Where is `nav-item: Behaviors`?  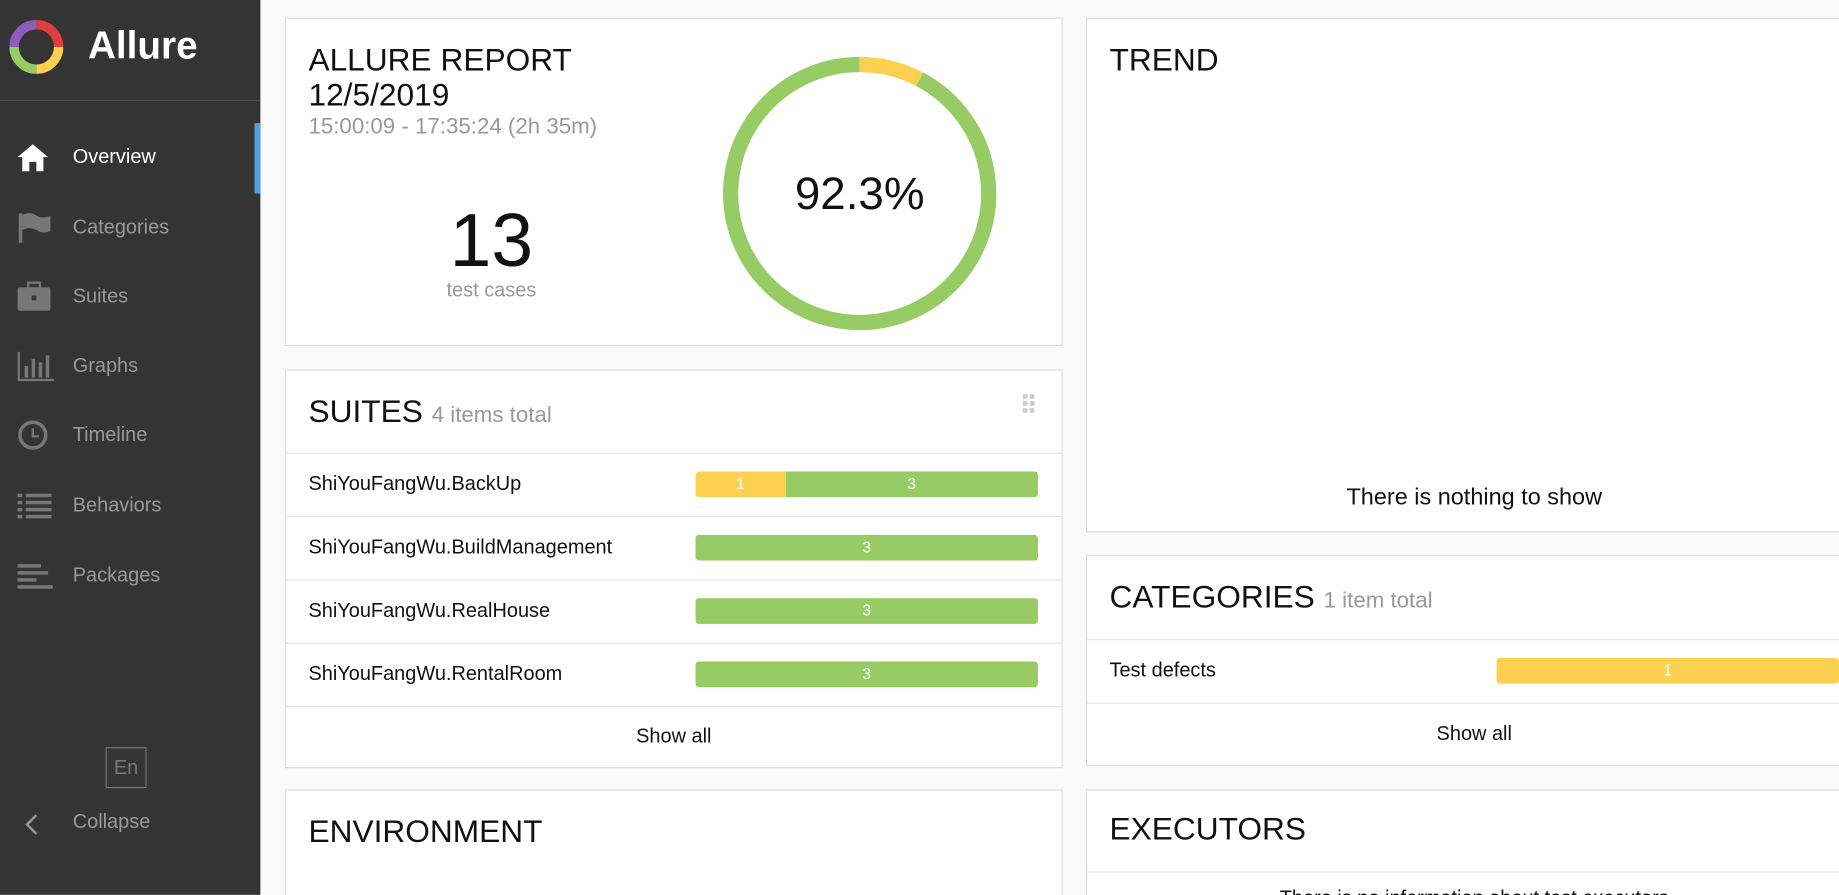
nav-item: Behaviors is located at coordinates (130, 505).